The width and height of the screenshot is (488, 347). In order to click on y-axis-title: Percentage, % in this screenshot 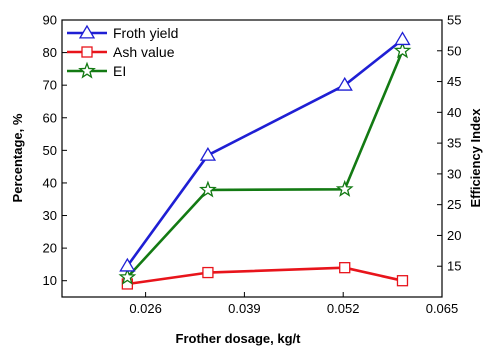, I will do `click(17, 157)`.